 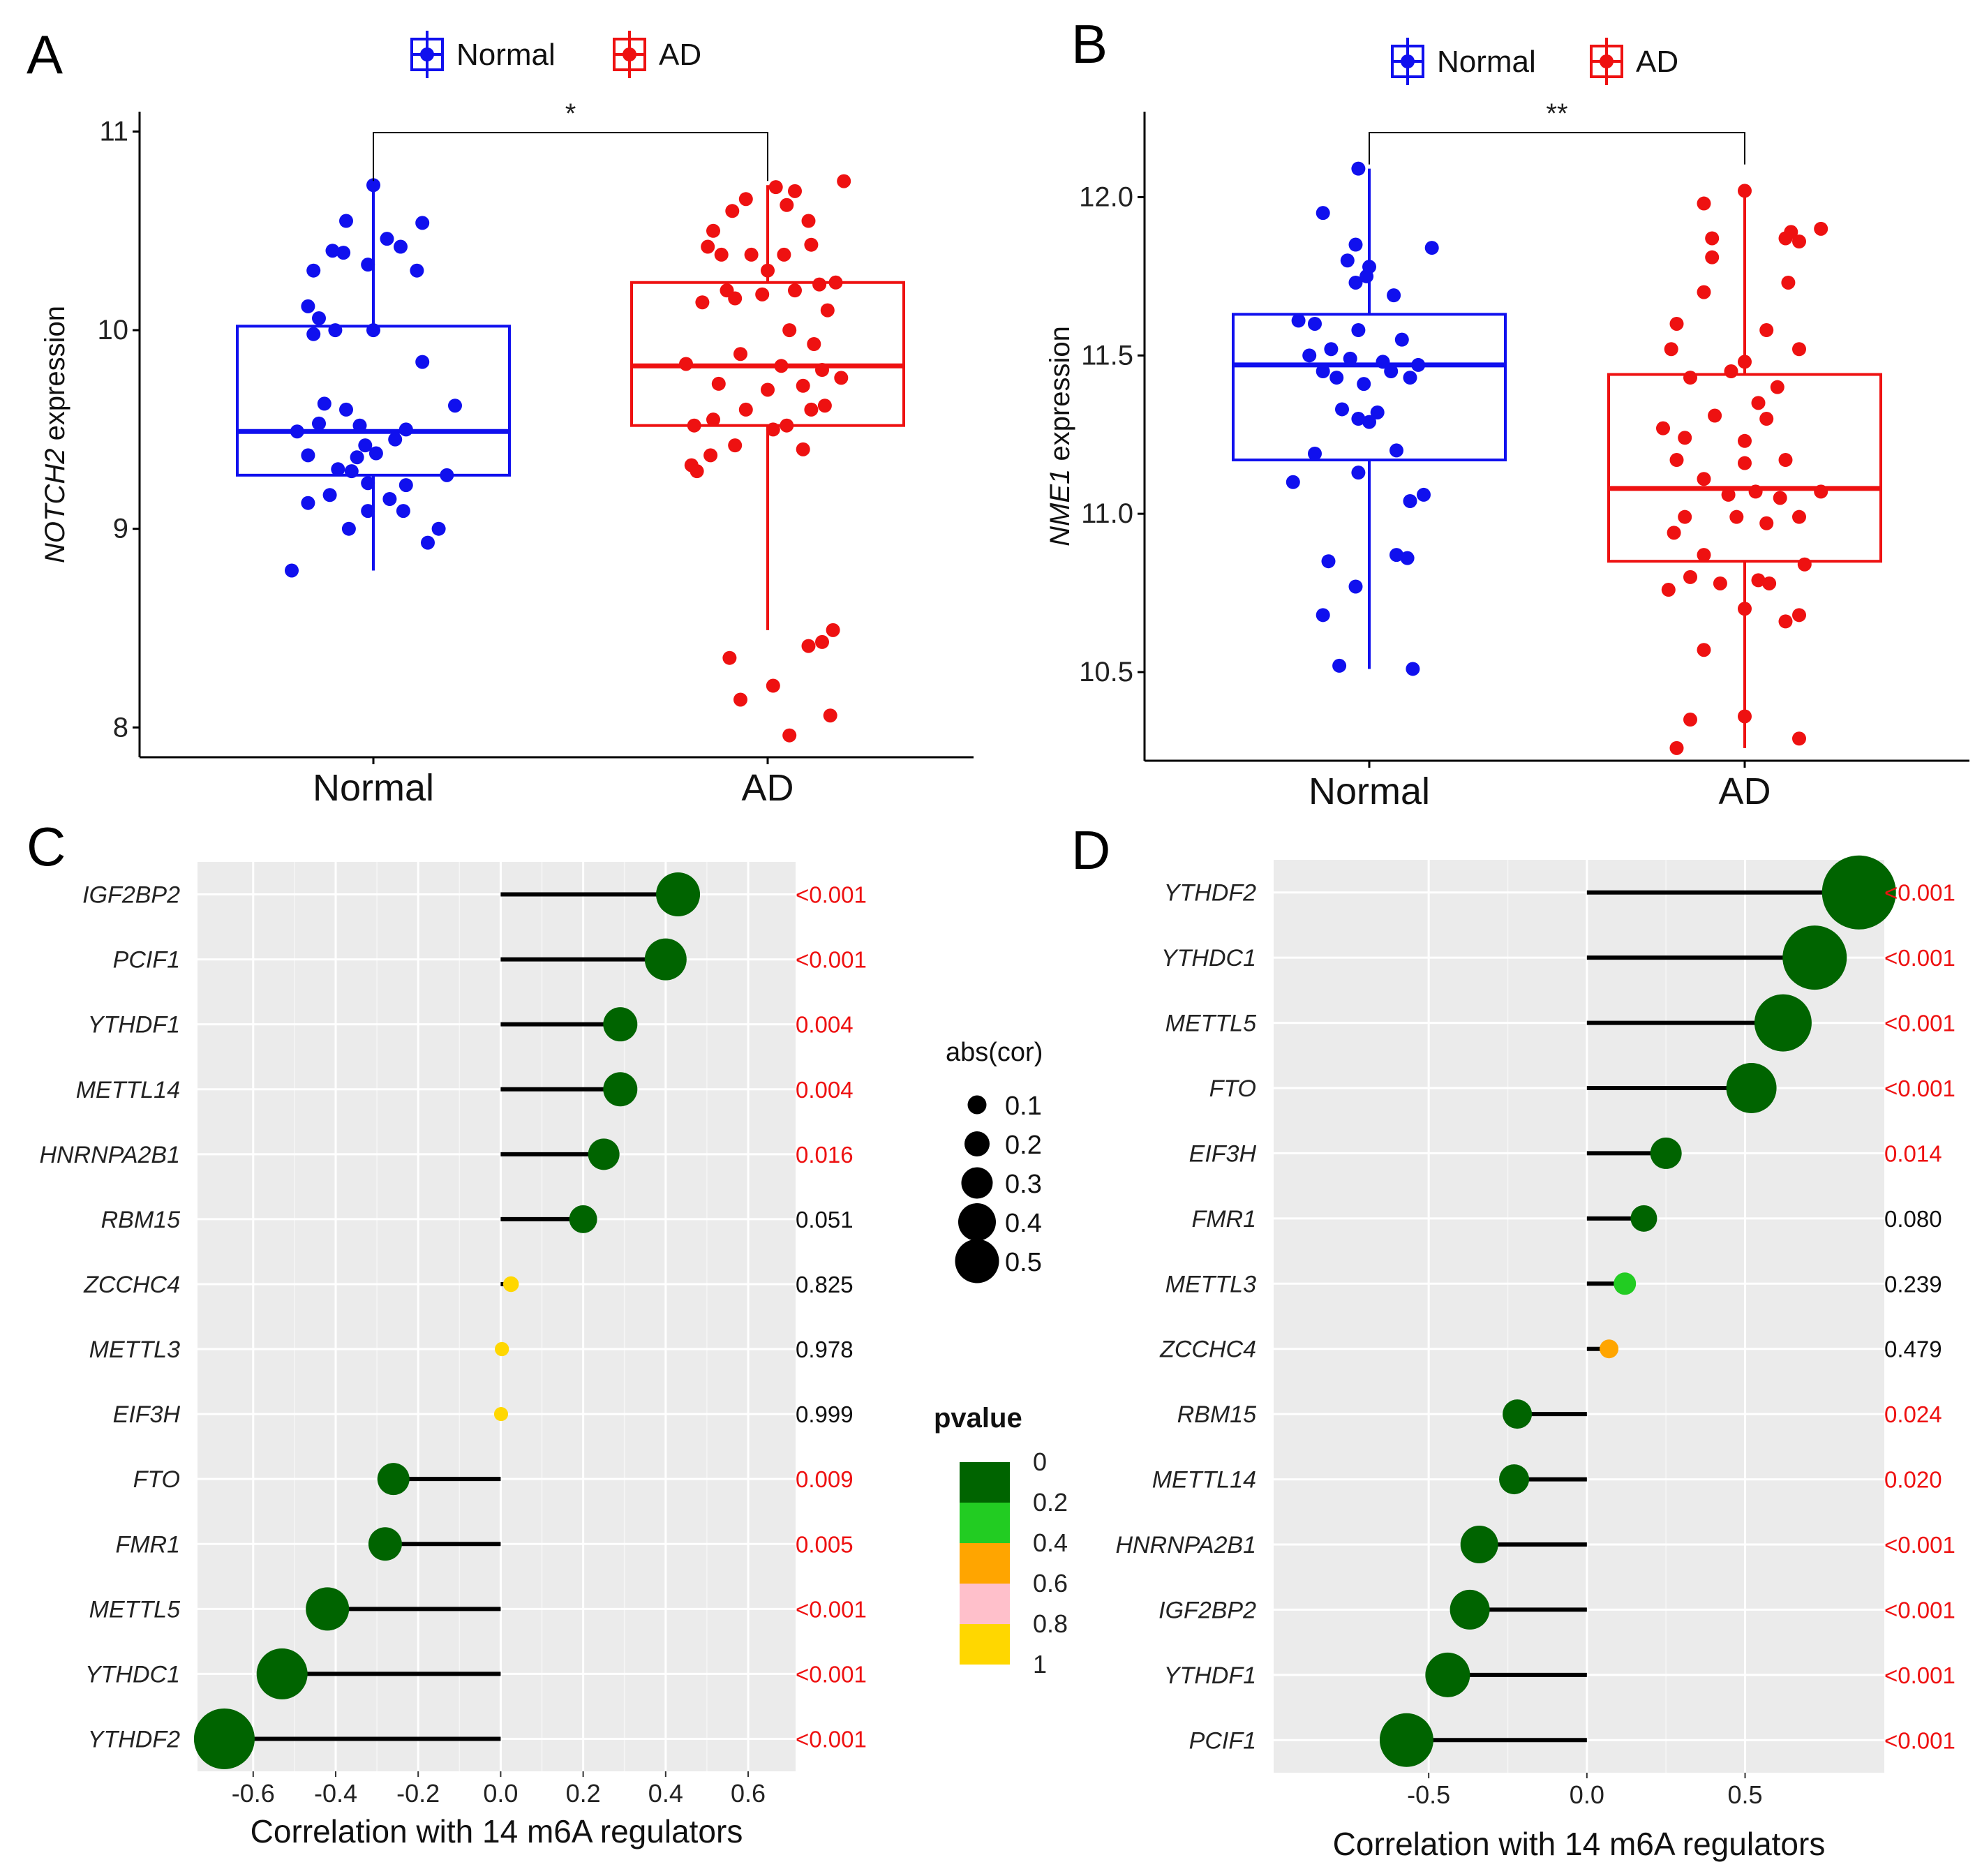 I want to click on p-value-label: 0.016, so click(x=825, y=1155).